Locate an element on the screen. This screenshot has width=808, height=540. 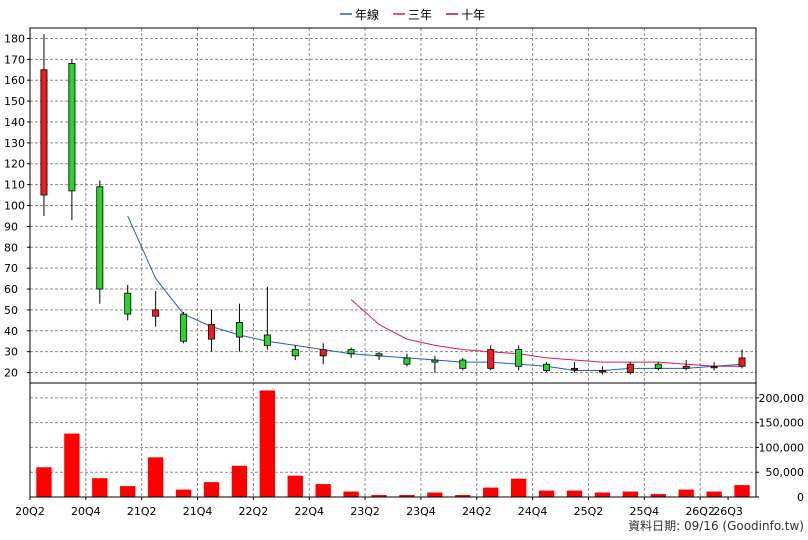
price-tick-label: 180 is located at coordinates (14, 38).